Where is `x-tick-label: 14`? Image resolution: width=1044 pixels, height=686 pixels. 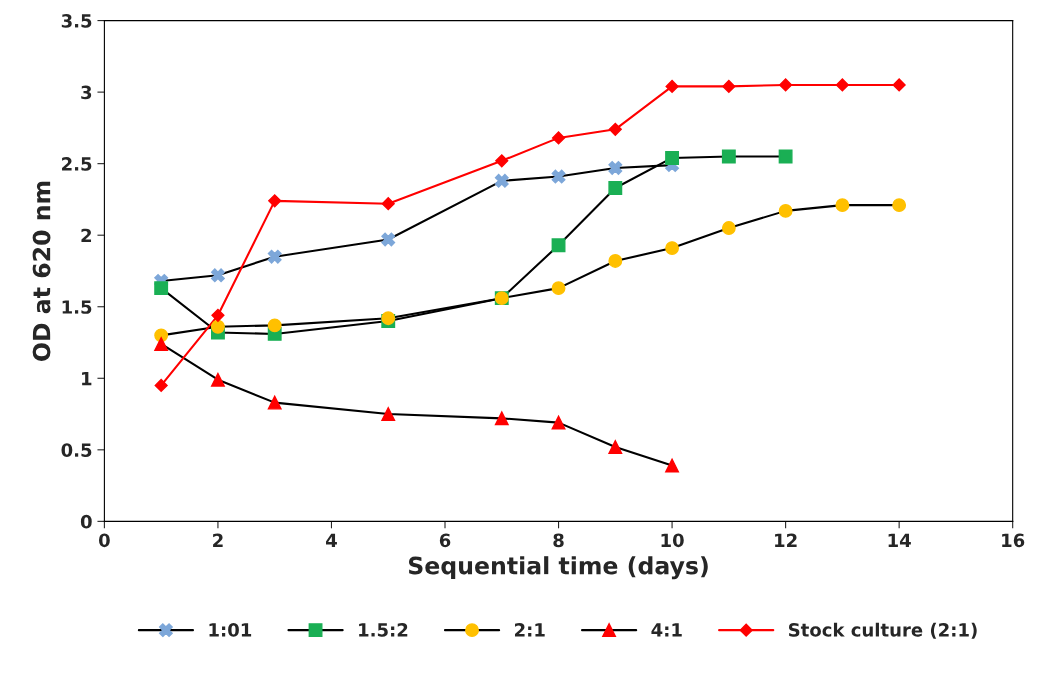
x-tick-label: 14 is located at coordinates (899, 540).